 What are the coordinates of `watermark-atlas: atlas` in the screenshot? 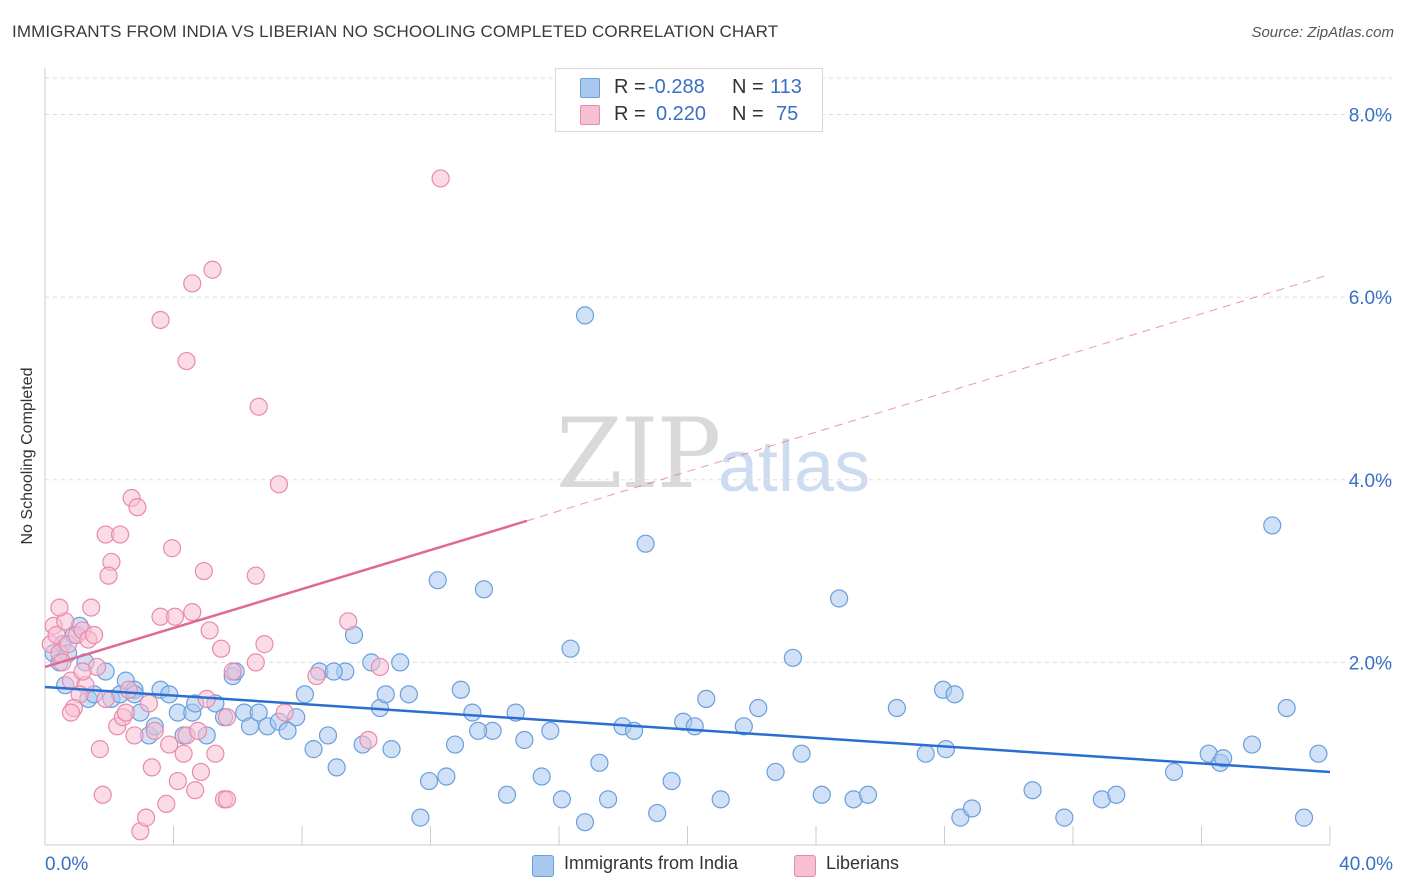 It's located at (794, 467).